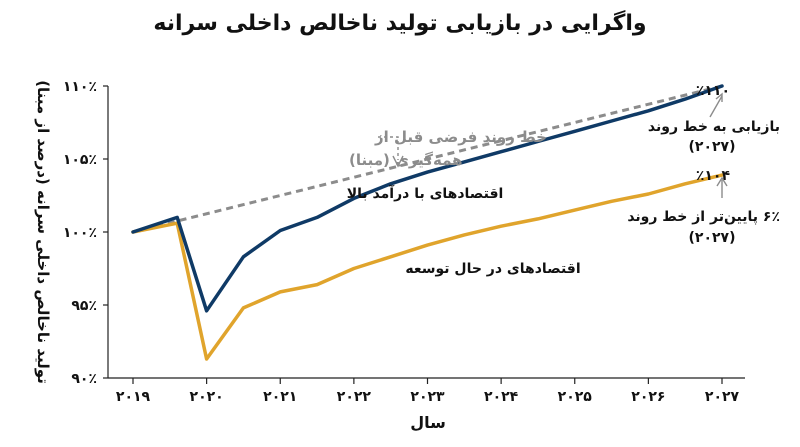  What do you see at coordinates (43, 232) in the screenshot?
I see `y-axis-label: تولید ناخالص داخلی سرانه (درصد از مبنا)` at bounding box center [43, 232].